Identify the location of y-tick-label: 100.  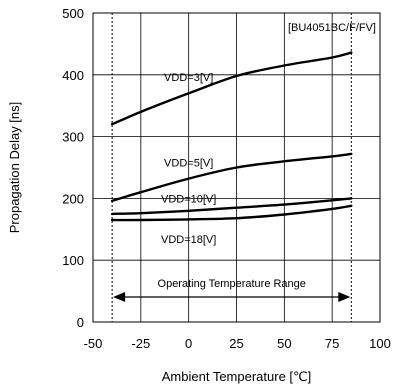
(73, 260).